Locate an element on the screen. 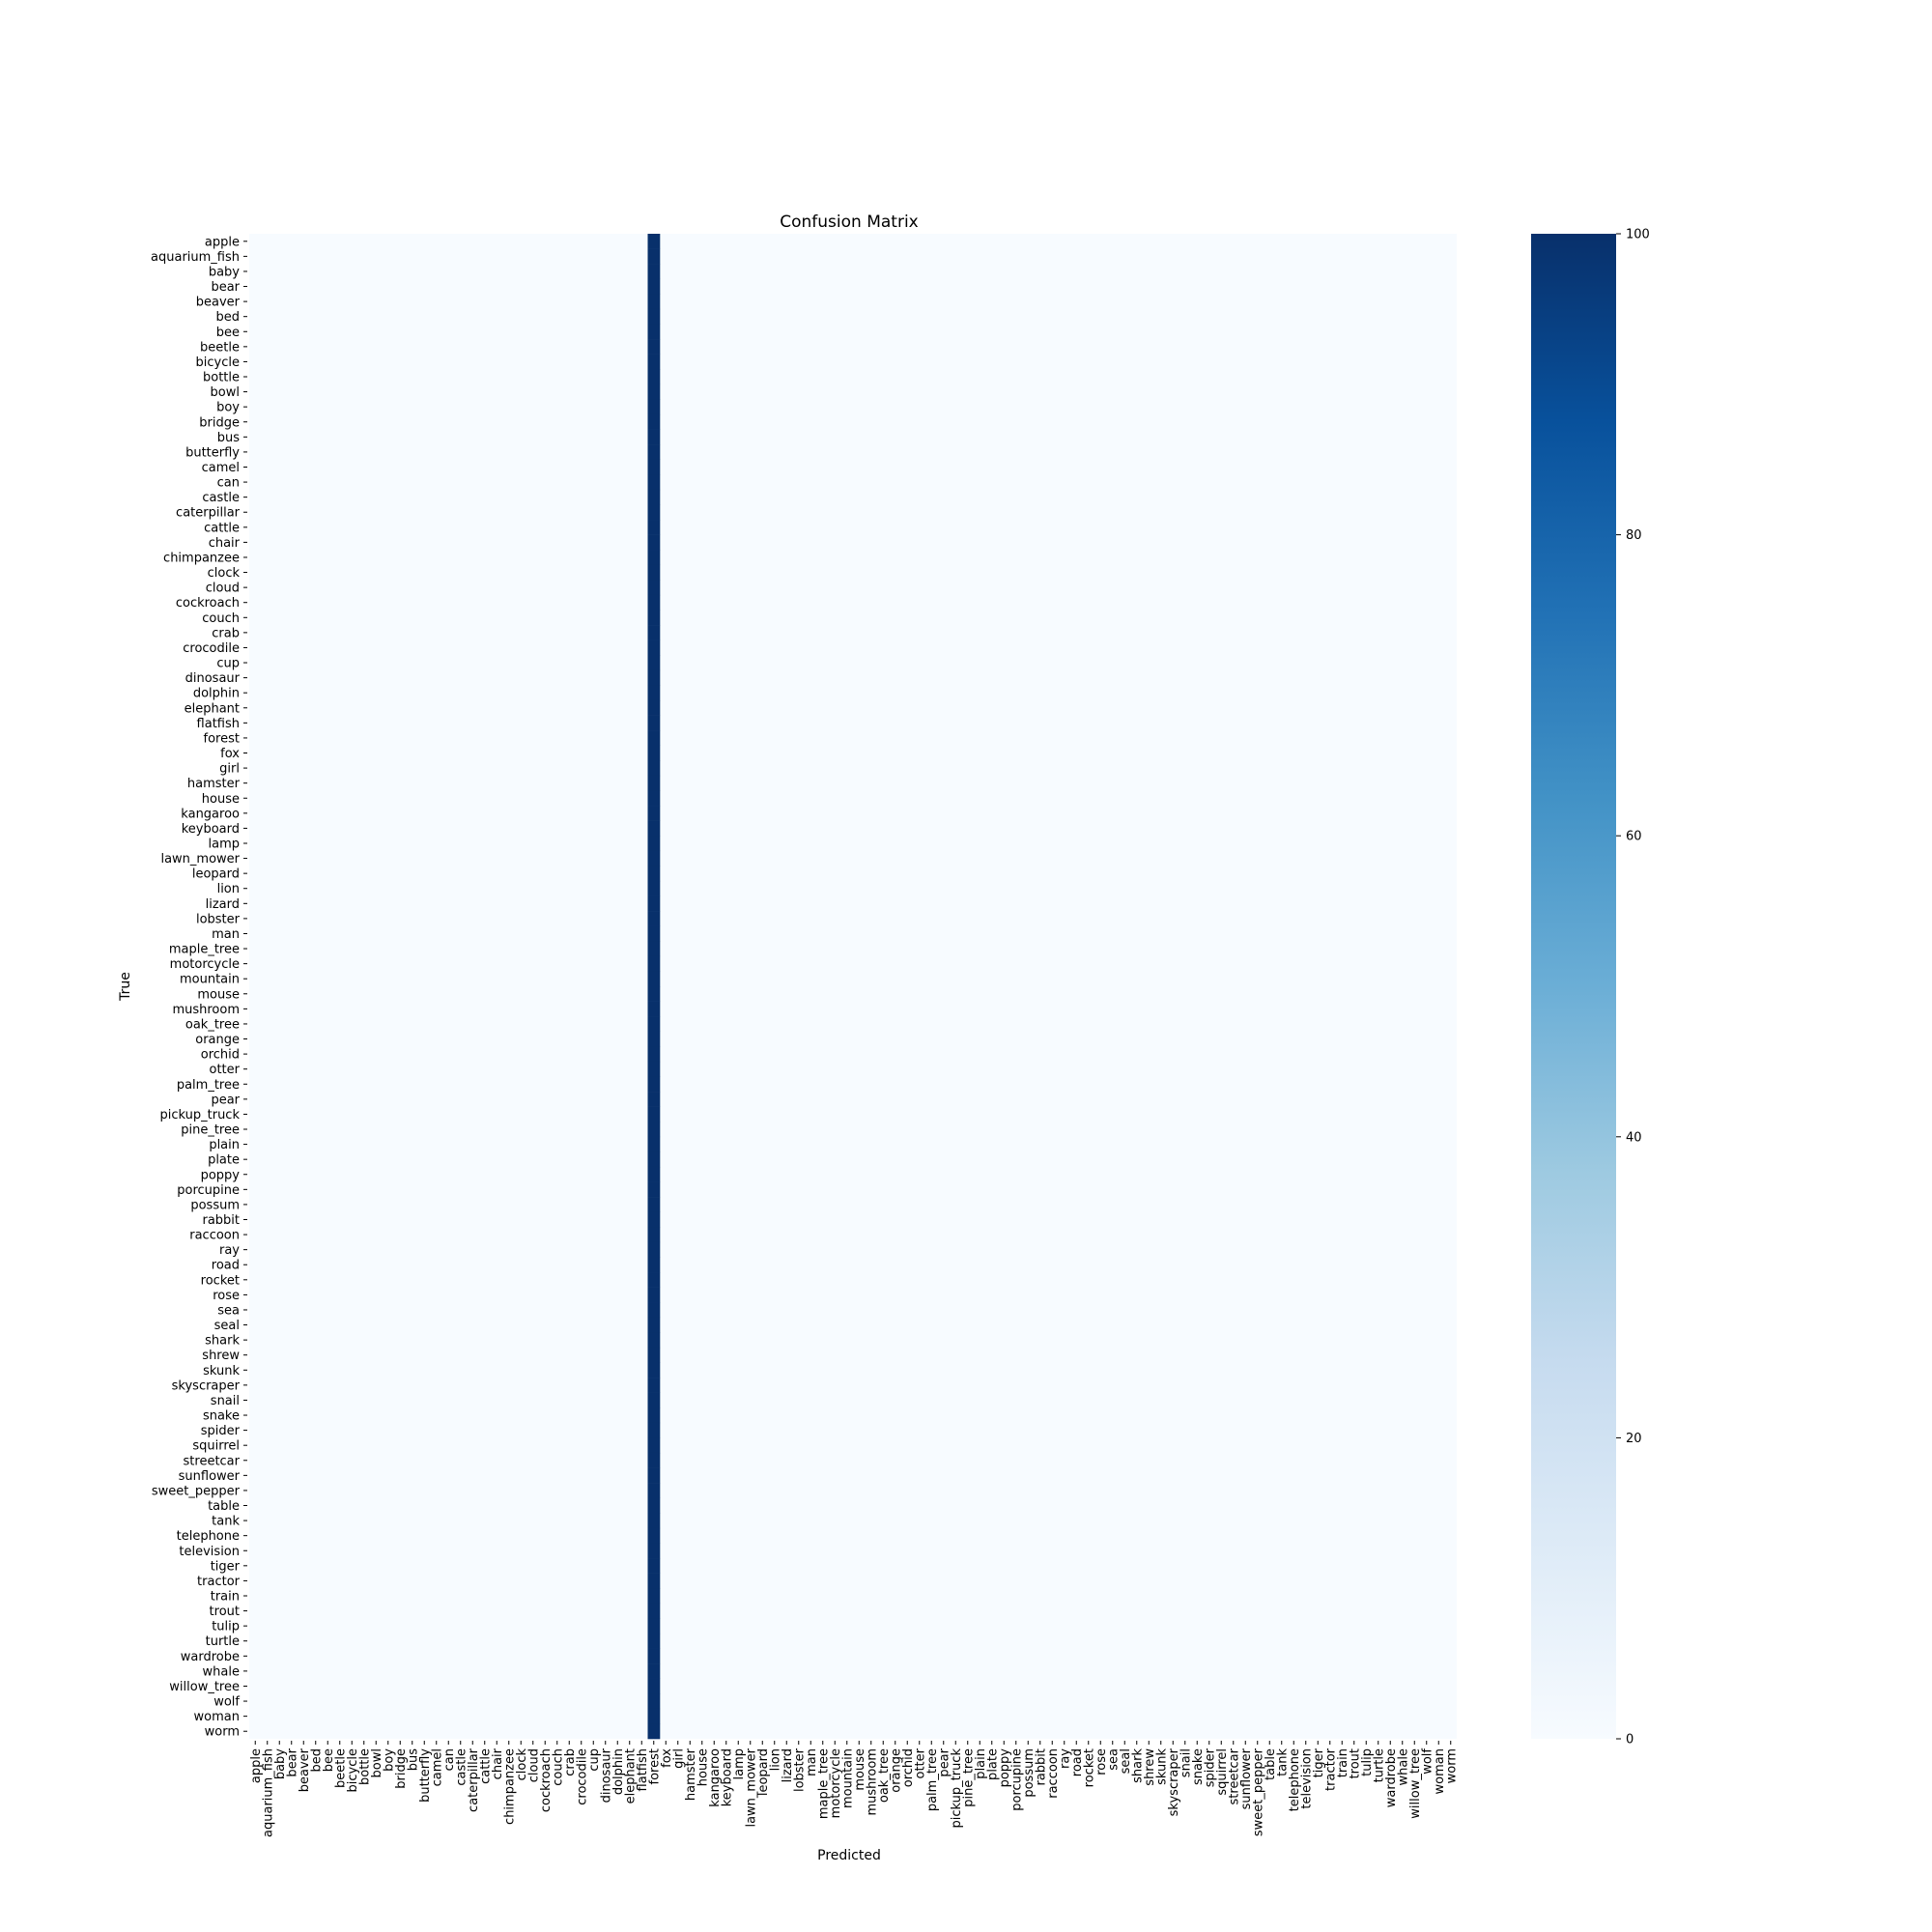 Image resolution: width=1932 pixels, height=1932 pixels. x-tick-label: caterpillar is located at coordinates (474, 1779).